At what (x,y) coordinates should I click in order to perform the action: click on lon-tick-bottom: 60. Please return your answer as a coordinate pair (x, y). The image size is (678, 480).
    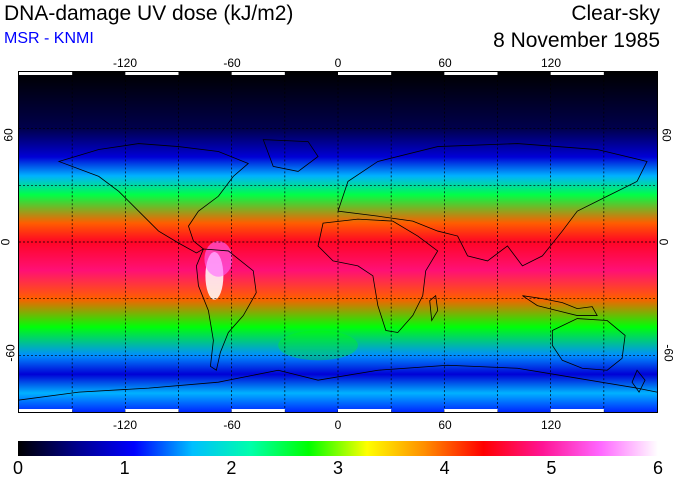
    Looking at the image, I should click on (445, 425).